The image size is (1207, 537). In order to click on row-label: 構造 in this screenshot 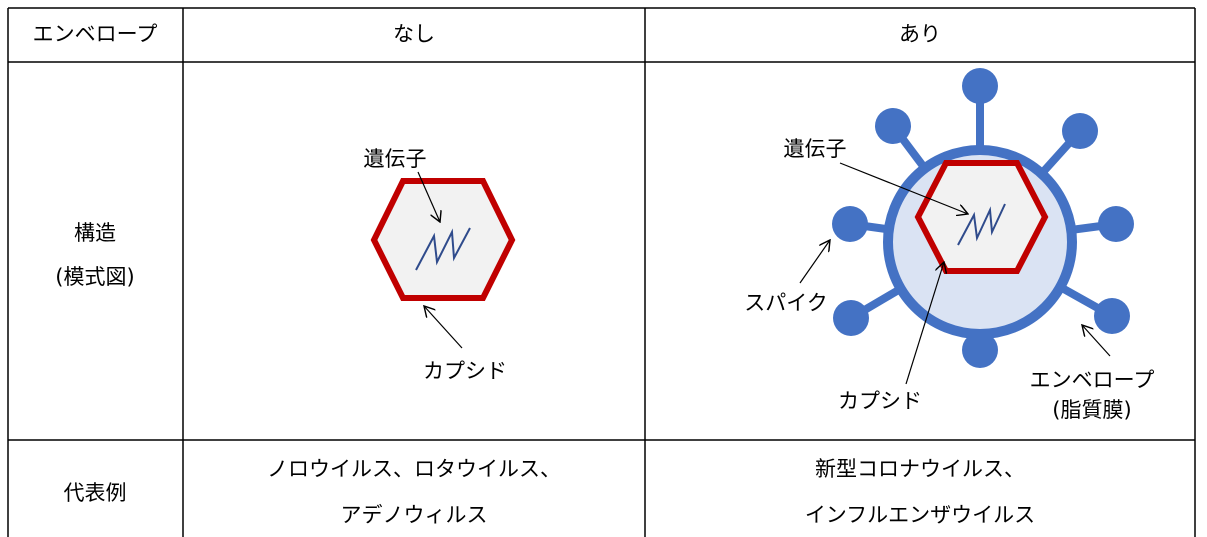, I will do `click(95, 233)`.